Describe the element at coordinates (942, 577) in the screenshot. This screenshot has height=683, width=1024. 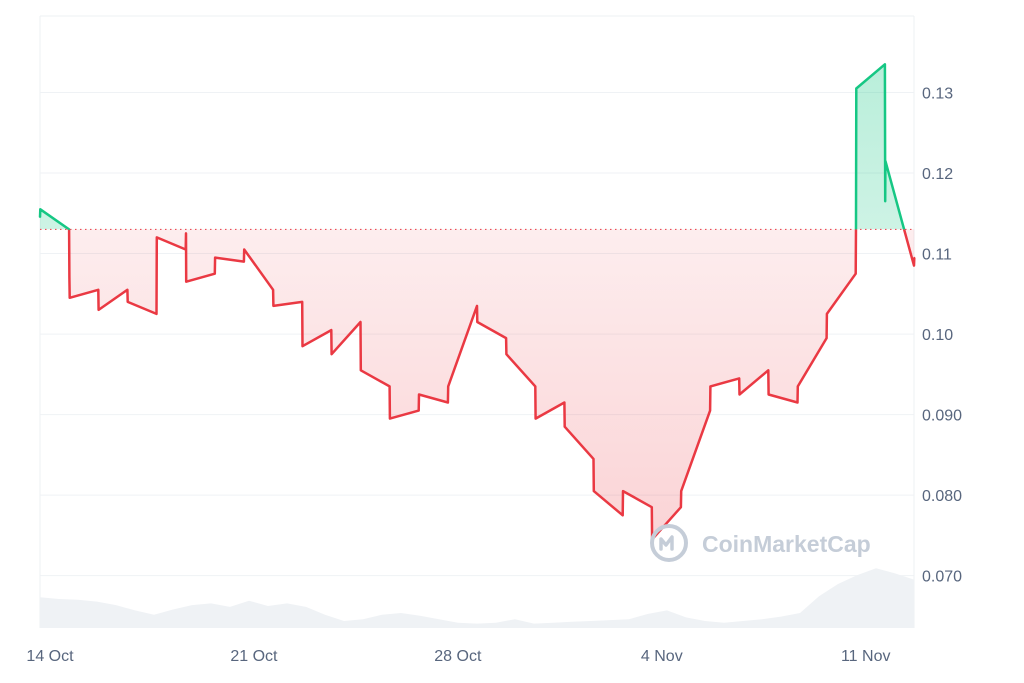
I see `y-tick-label: 0.070` at that location.